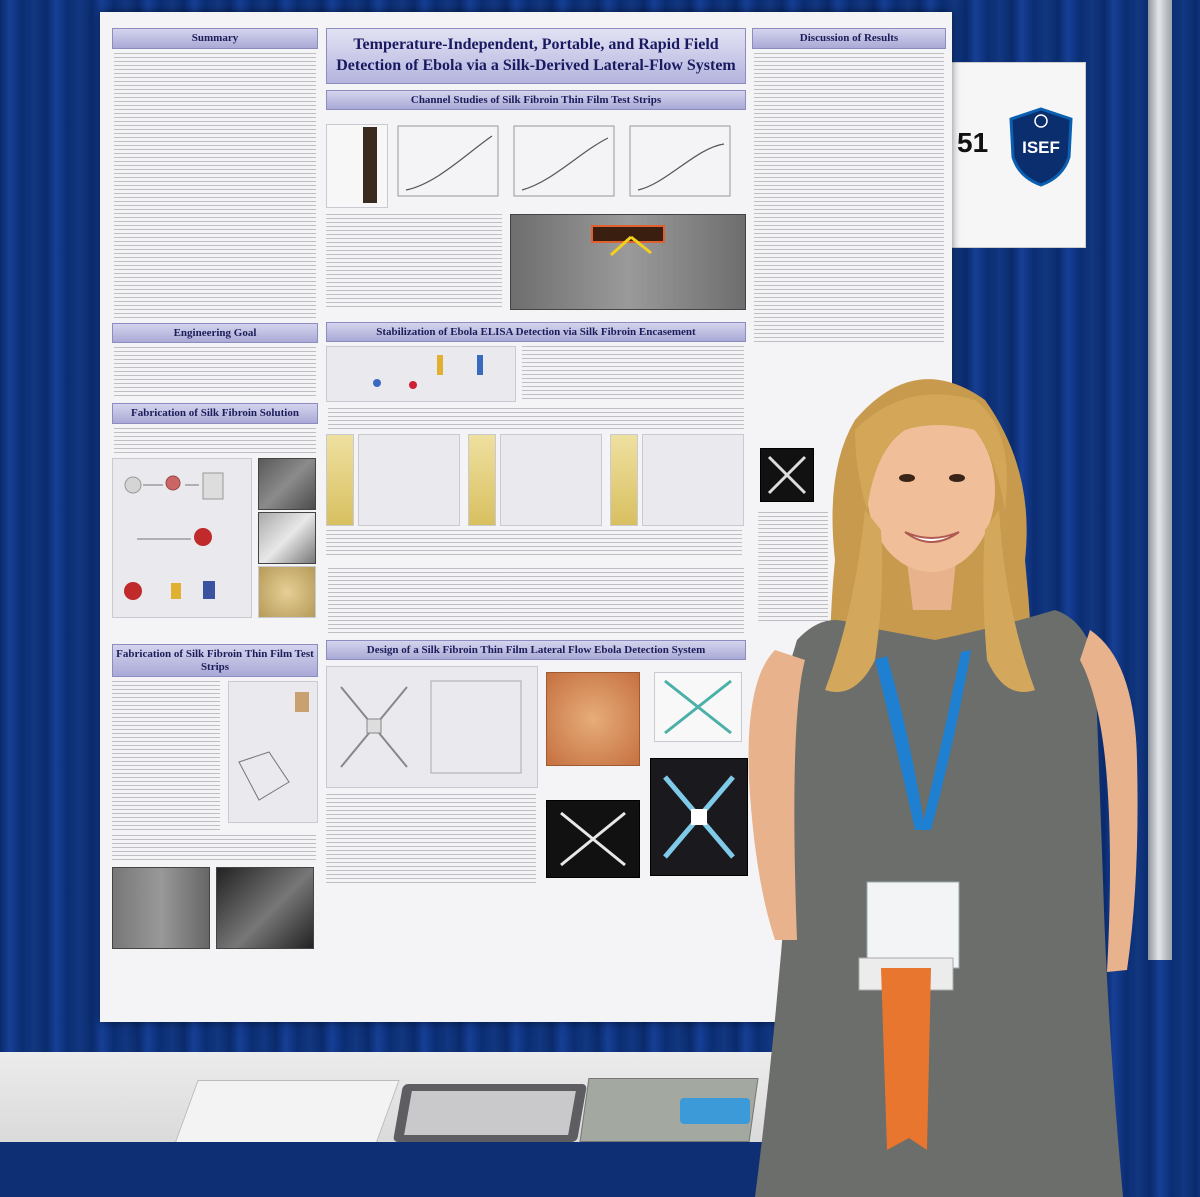 Image resolution: width=1200 pixels, height=1197 pixels. I want to click on isef-badge-text: ISEF, so click(1041, 147).